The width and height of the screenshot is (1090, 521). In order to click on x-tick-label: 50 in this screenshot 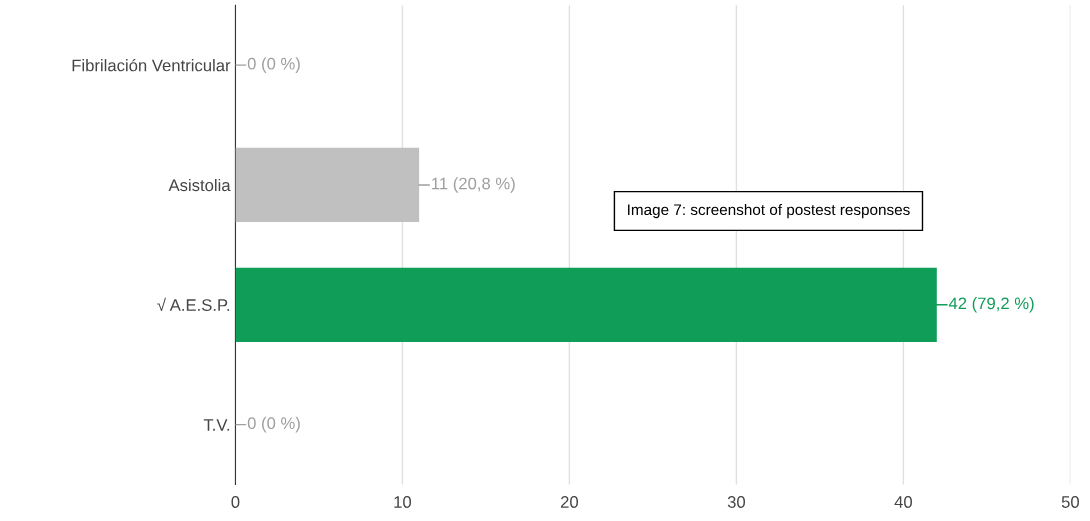, I will do `click(1070, 502)`.